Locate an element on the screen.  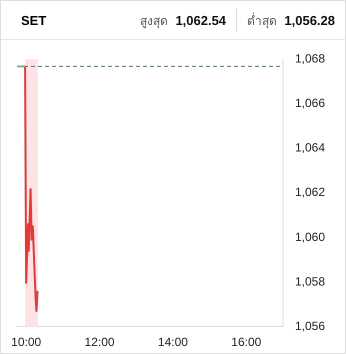
x-tick-label: 10:00 is located at coordinates (26, 342).